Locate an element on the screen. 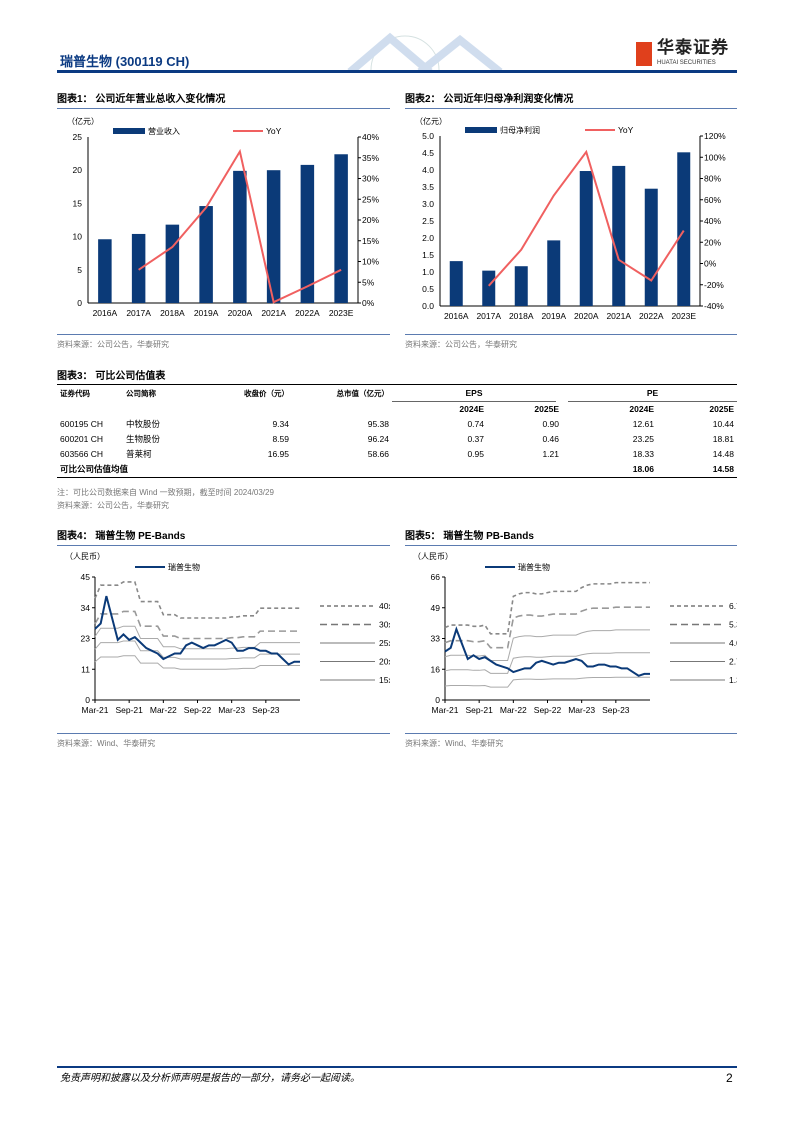 The width and height of the screenshot is (793, 1122). logo-mark-icon is located at coordinates (644, 54).